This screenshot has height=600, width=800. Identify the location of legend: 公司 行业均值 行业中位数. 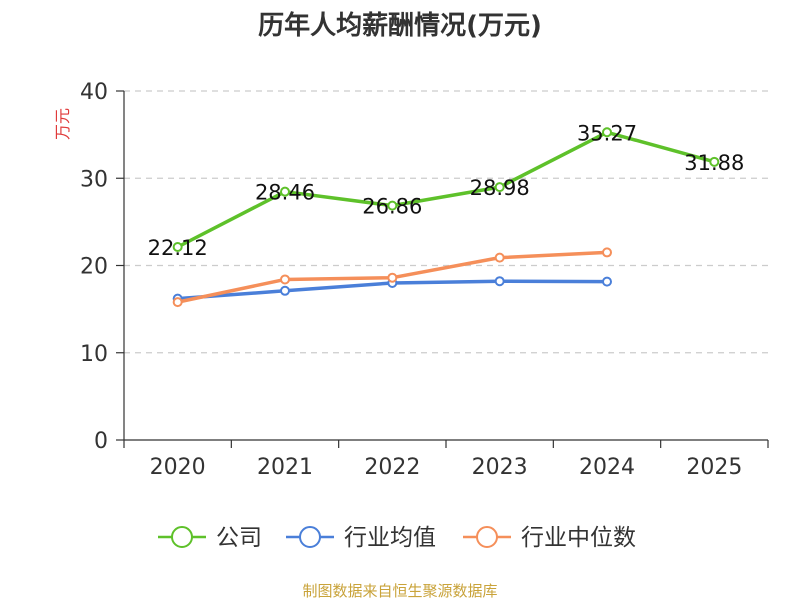
(397, 538).